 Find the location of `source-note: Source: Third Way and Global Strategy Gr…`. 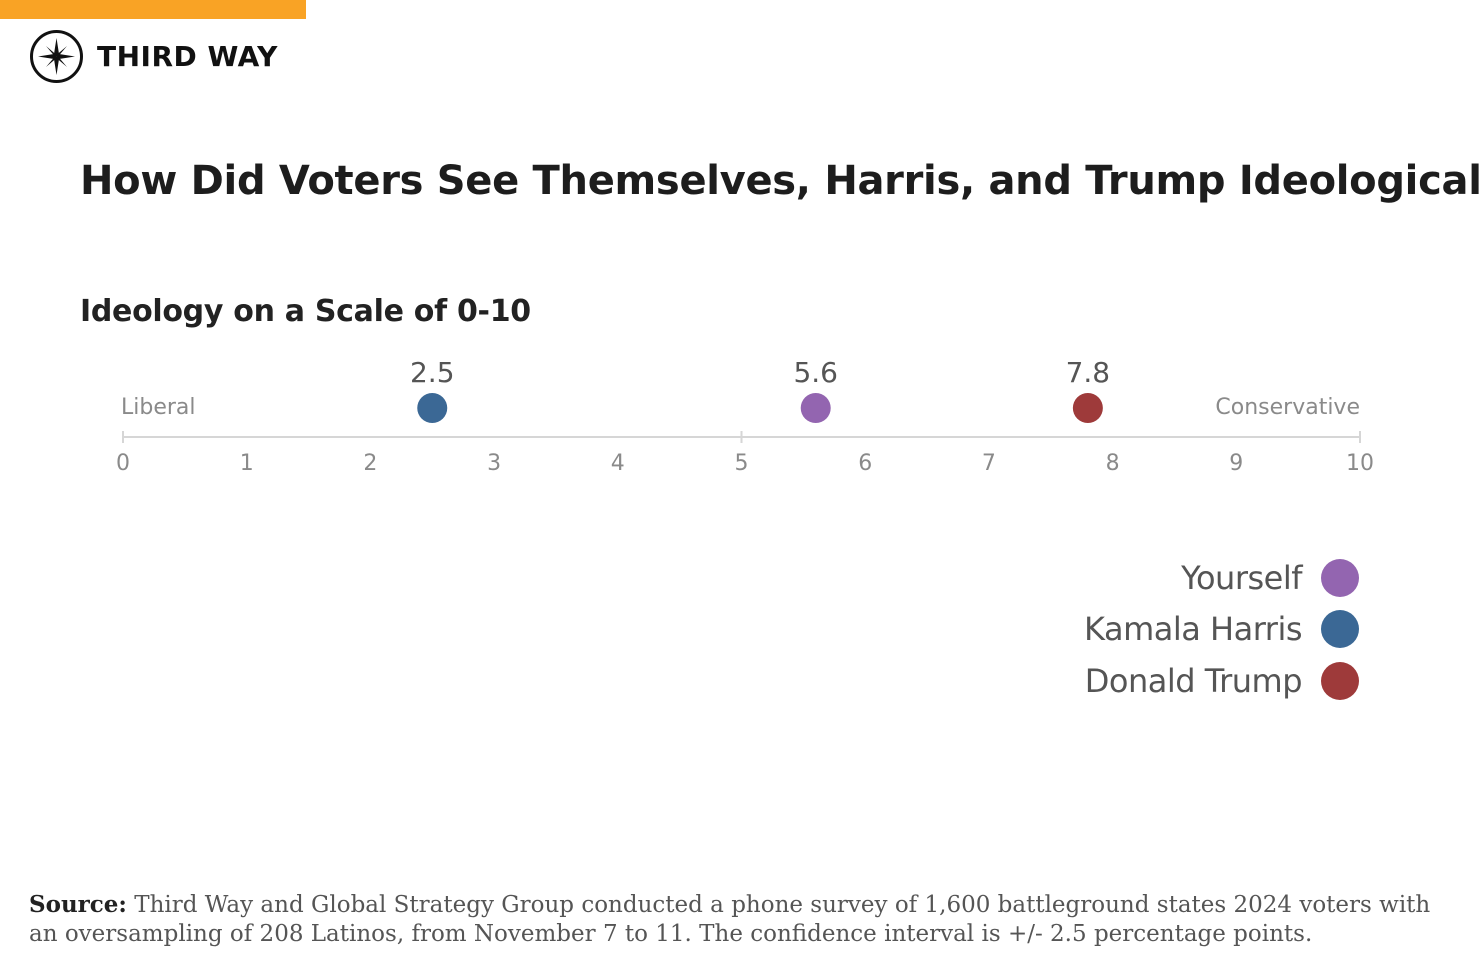

source-note: Source: Third Way and Global Strategy Gr… is located at coordinates (739, 919).